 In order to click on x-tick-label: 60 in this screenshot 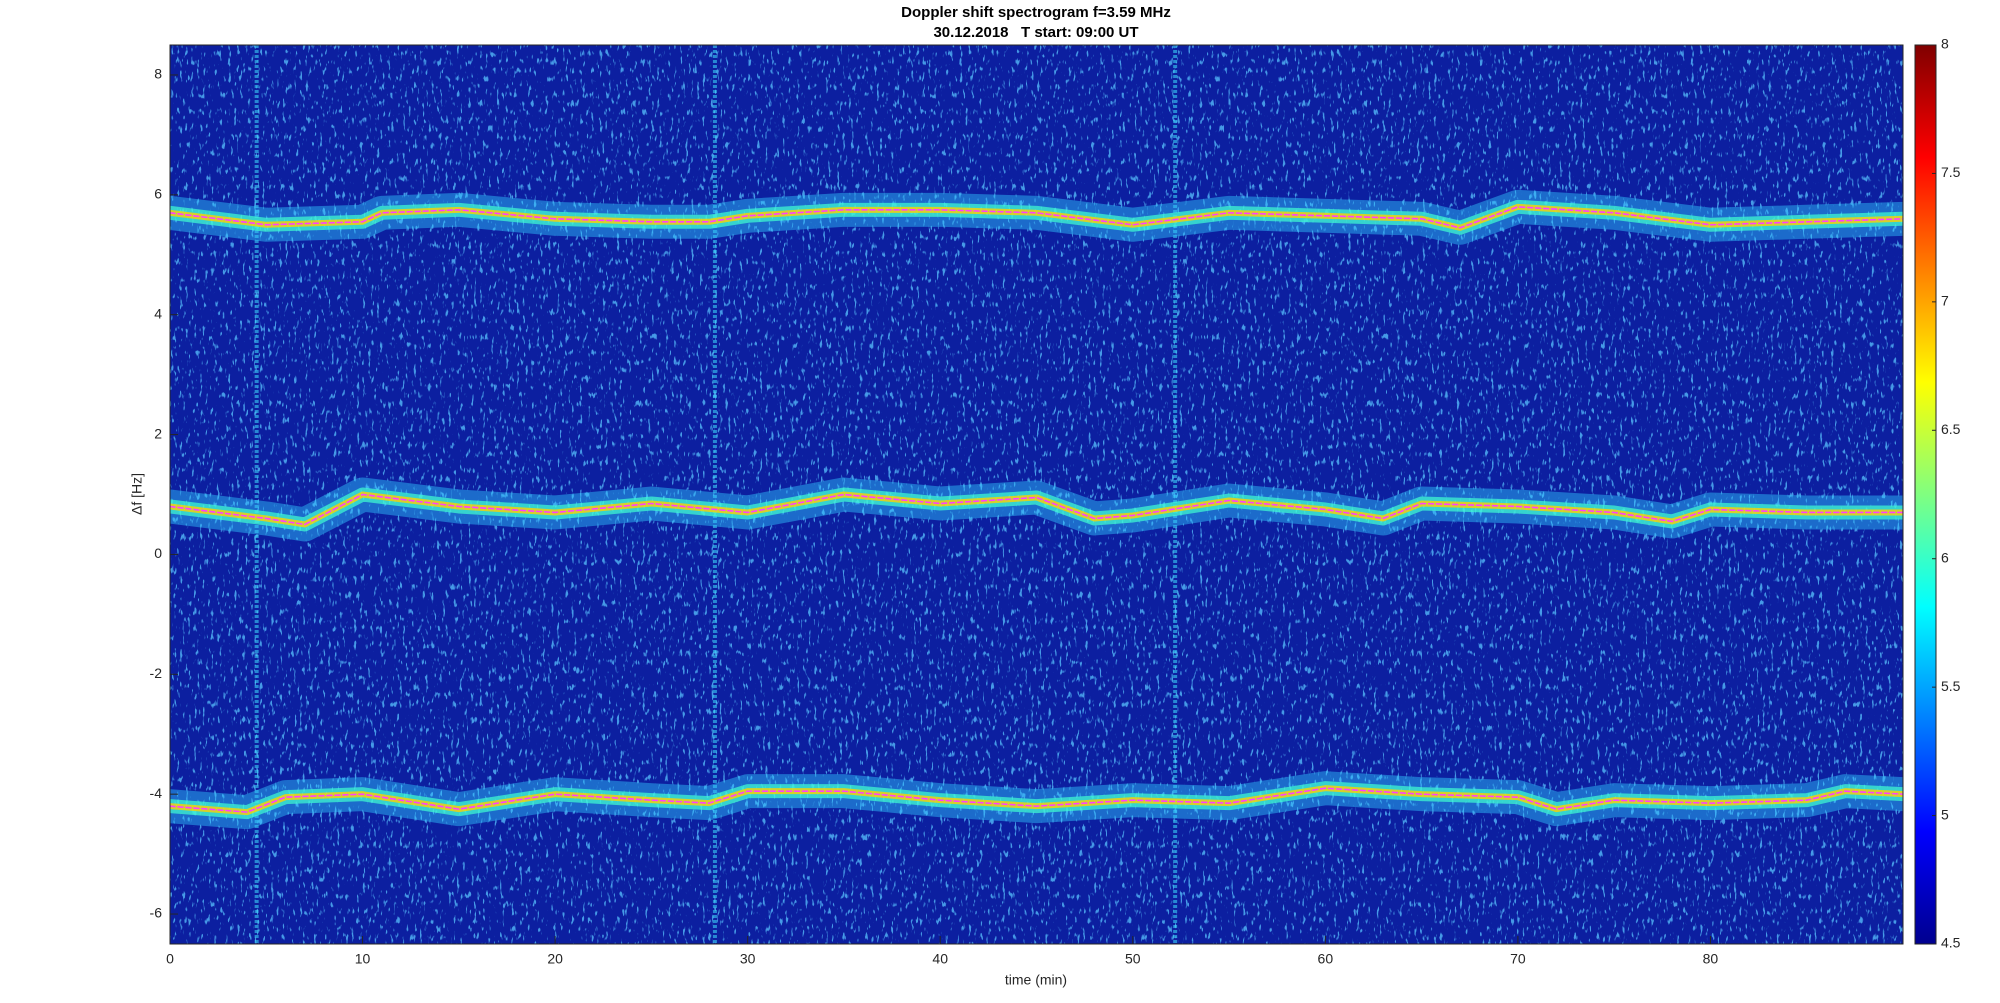, I will do `click(1326, 959)`.